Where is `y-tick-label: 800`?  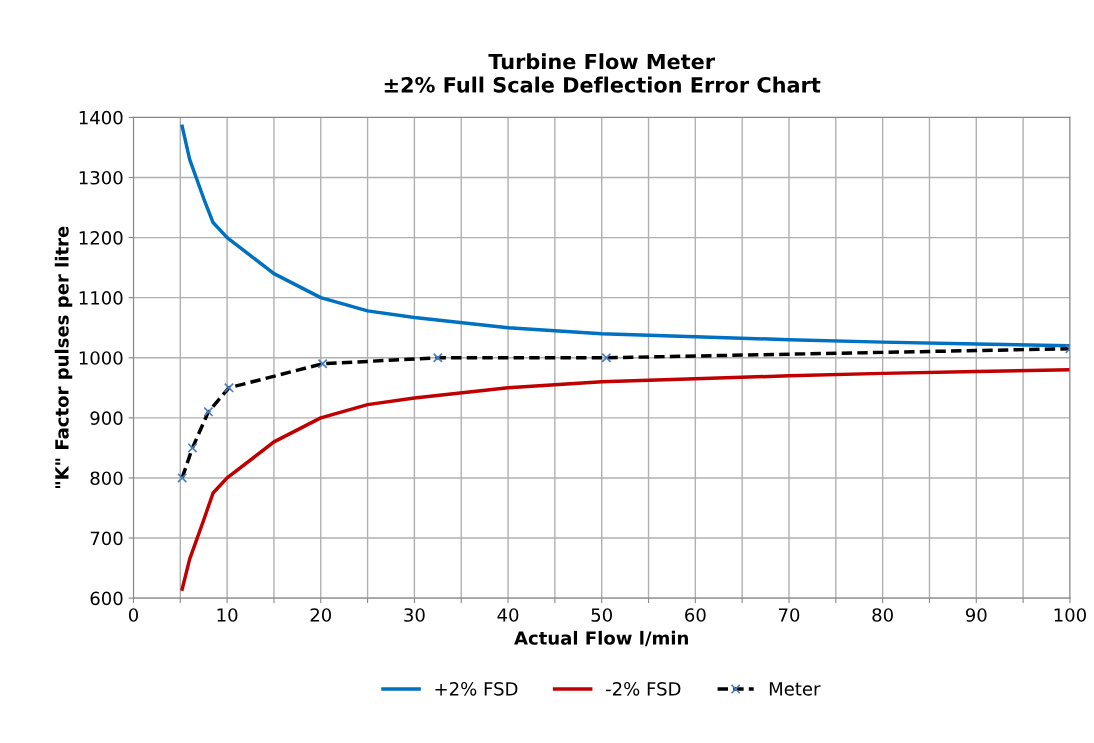
y-tick-label: 800 is located at coordinates (106, 478).